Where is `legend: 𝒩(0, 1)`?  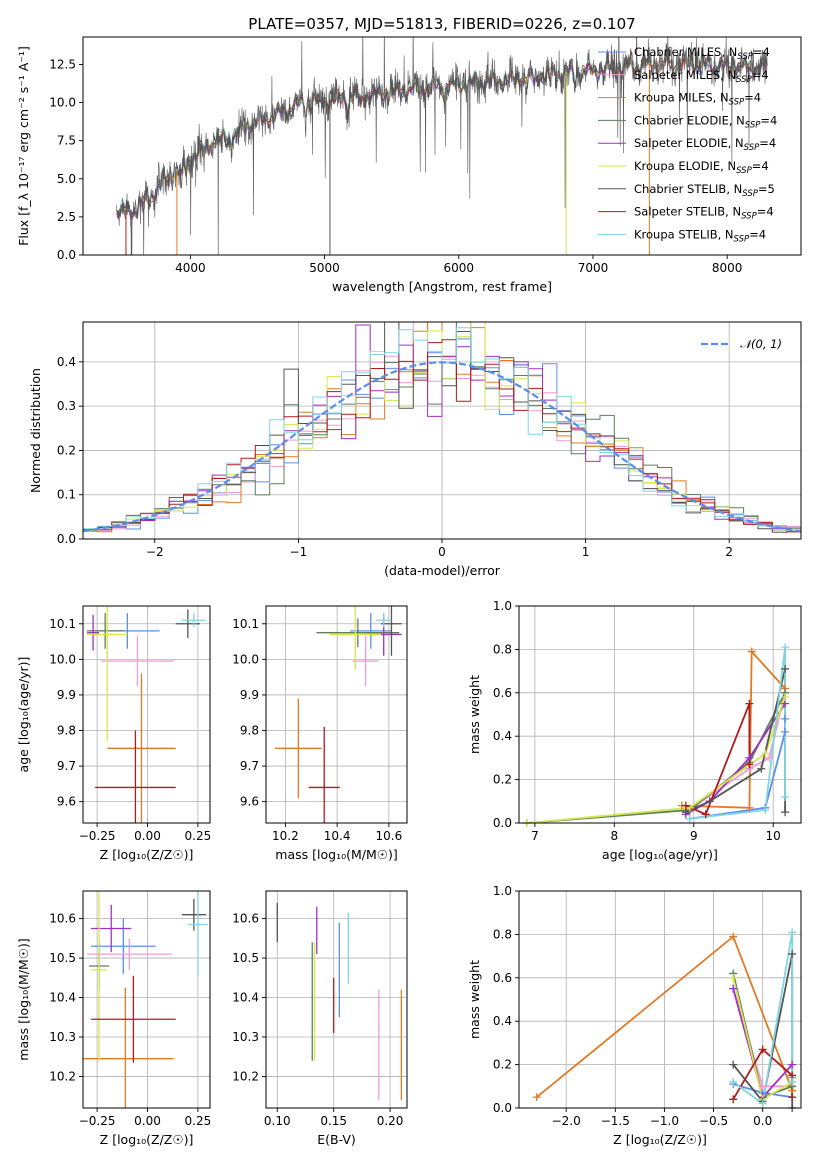
legend: 𝒩(0, 1) is located at coordinates (741, 344).